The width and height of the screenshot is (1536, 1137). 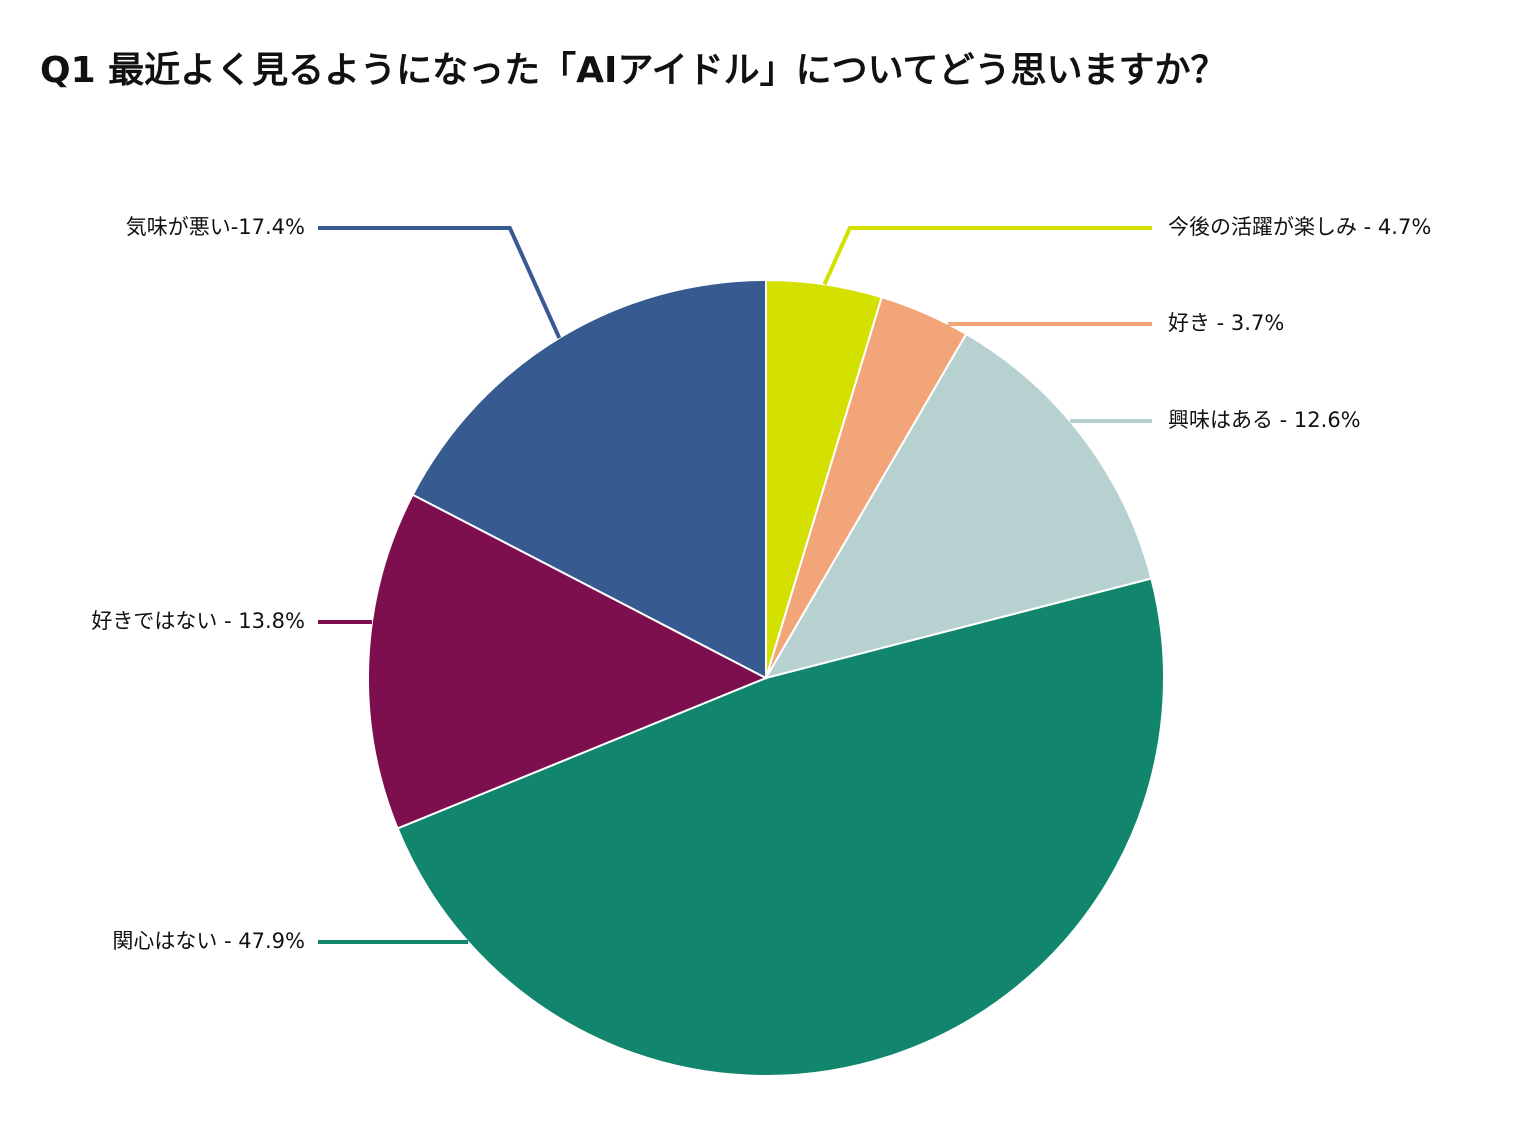 I want to click on chart-title: Q1 最近よく見るようになった「AIアイドル」についてどう思いますか？, so click(x=633, y=70).